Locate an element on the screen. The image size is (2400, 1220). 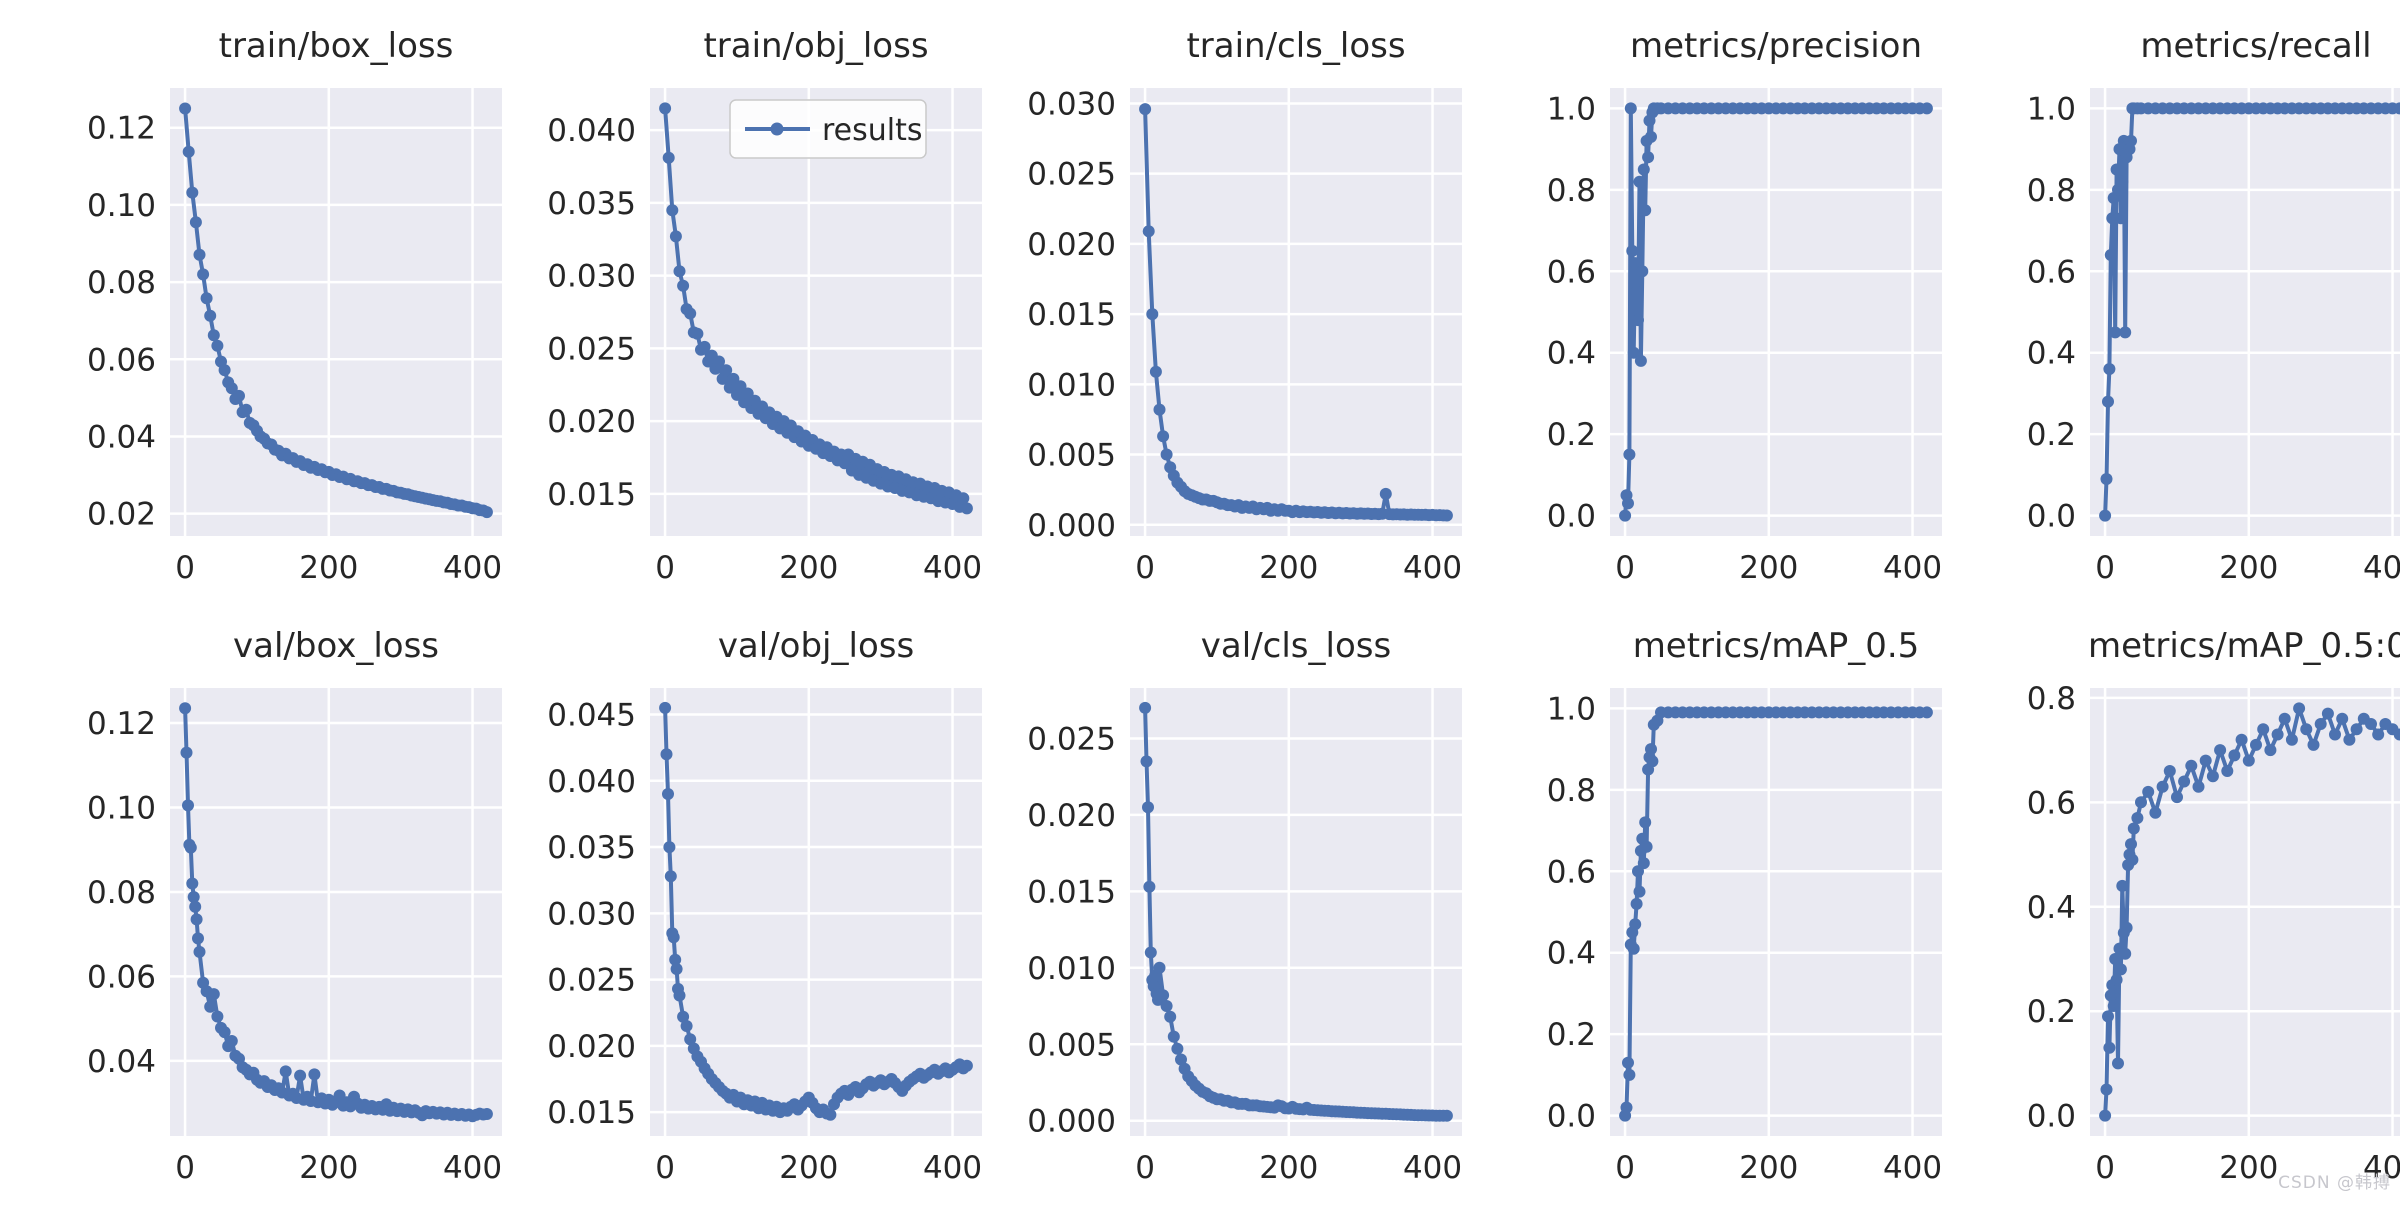
y-tick-label: 0.04 is located at coordinates (121, 437).